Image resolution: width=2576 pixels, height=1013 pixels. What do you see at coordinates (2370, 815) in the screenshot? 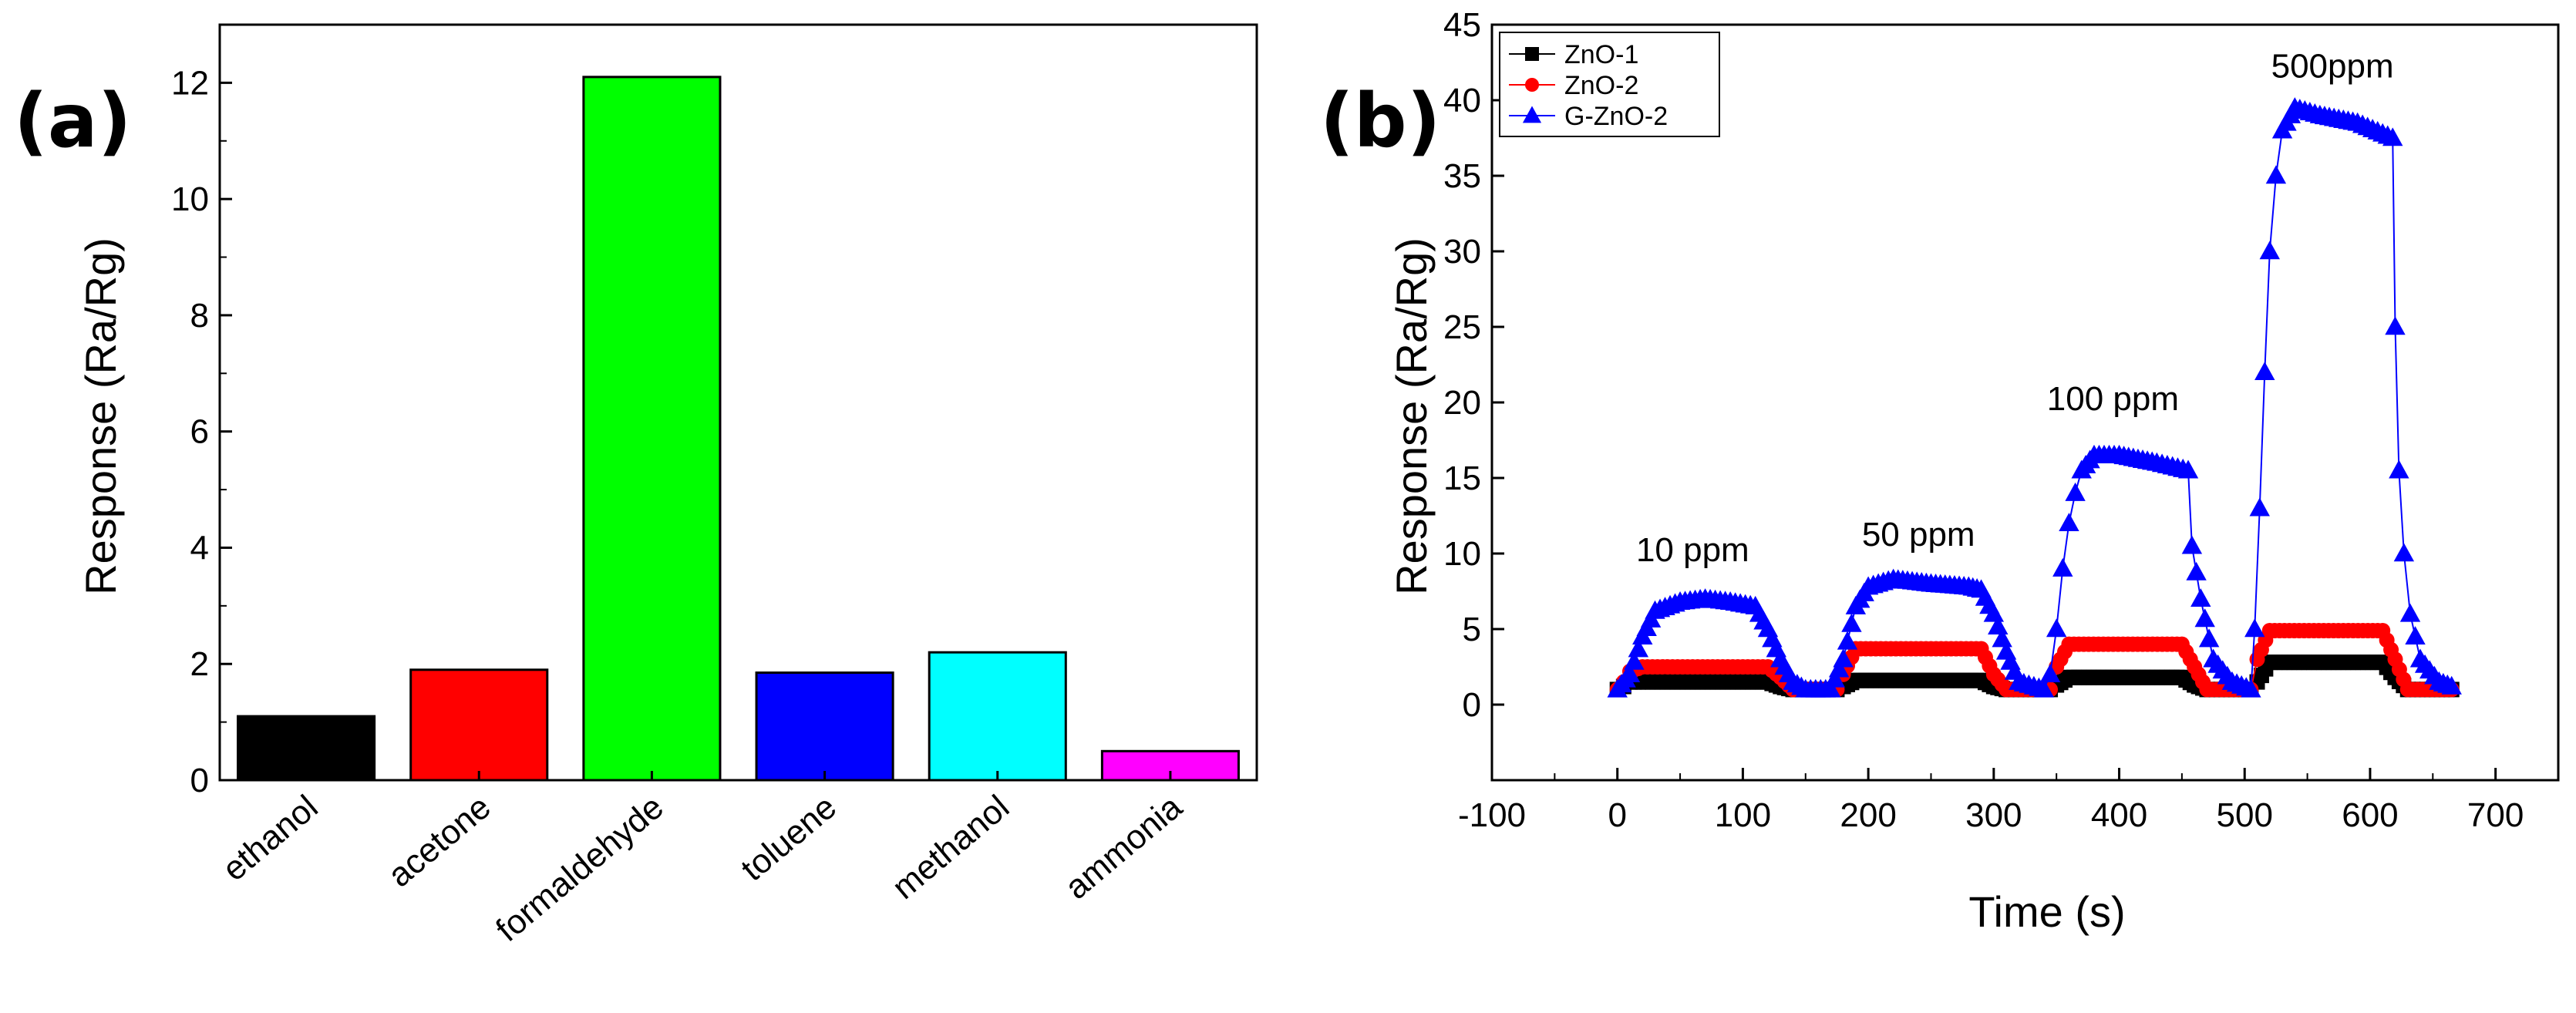
I see `x-tick-label-b: 600` at bounding box center [2370, 815].